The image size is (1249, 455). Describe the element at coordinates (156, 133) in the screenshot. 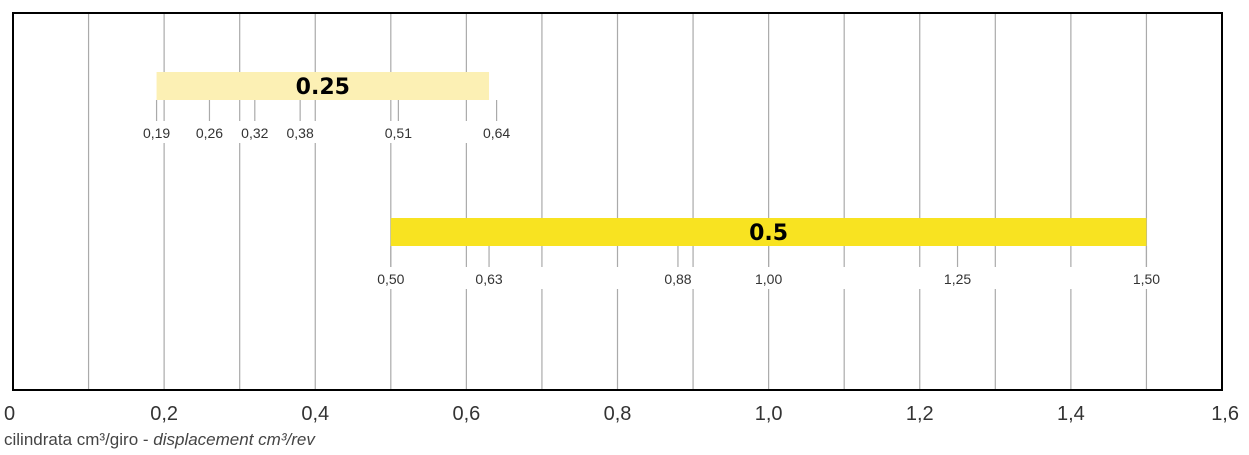

I see `point-label: 0,19` at that location.